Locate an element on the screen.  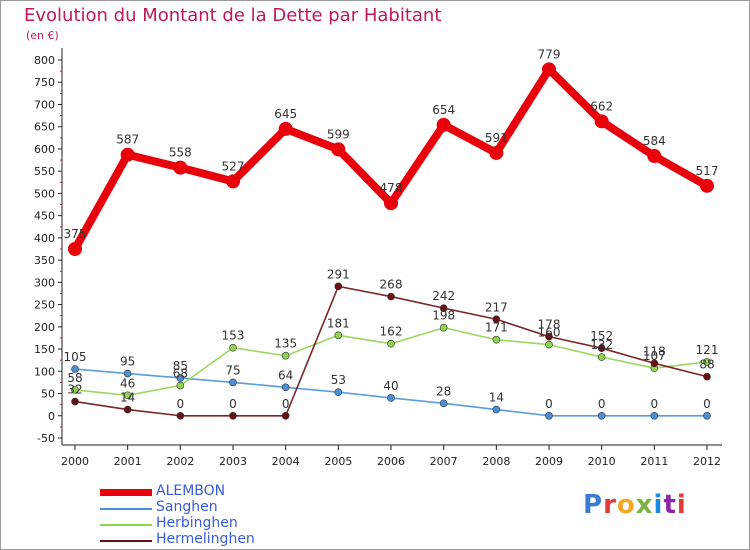
data-label: 178 is located at coordinates (549, 325).